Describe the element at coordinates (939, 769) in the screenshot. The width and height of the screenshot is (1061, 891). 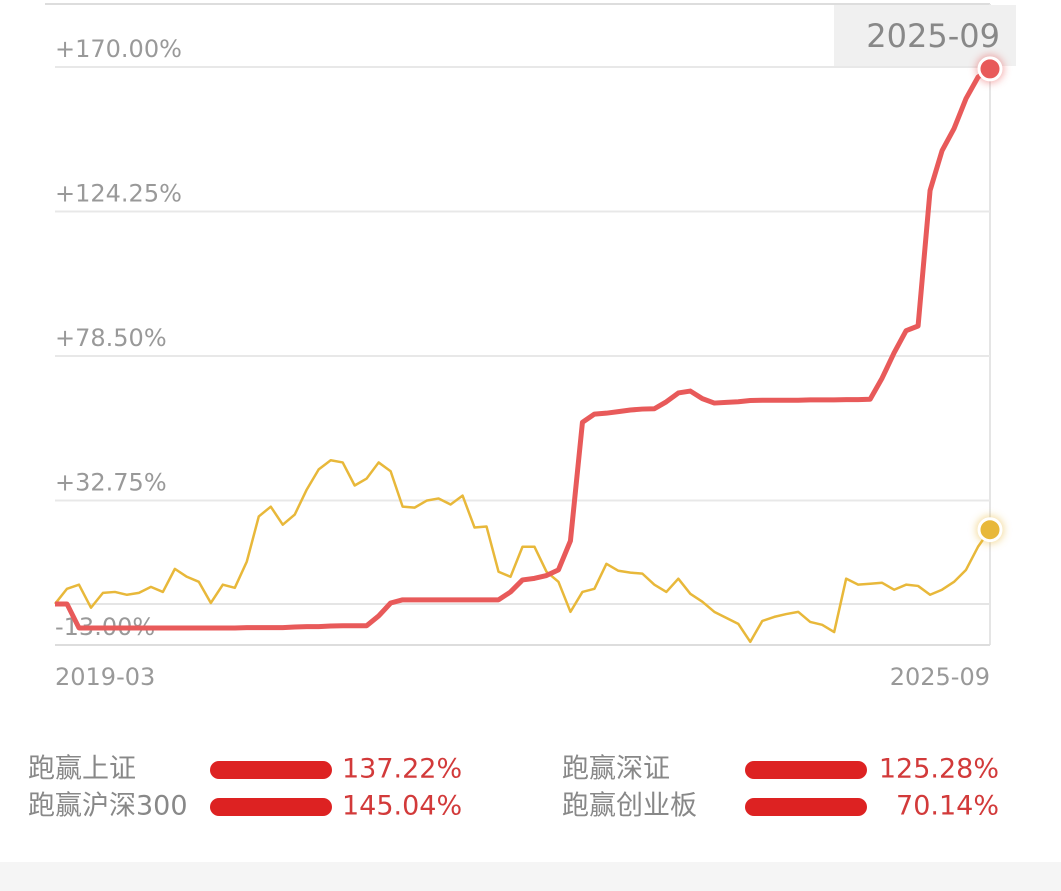
I see `stat-value: 125.28%` at that location.